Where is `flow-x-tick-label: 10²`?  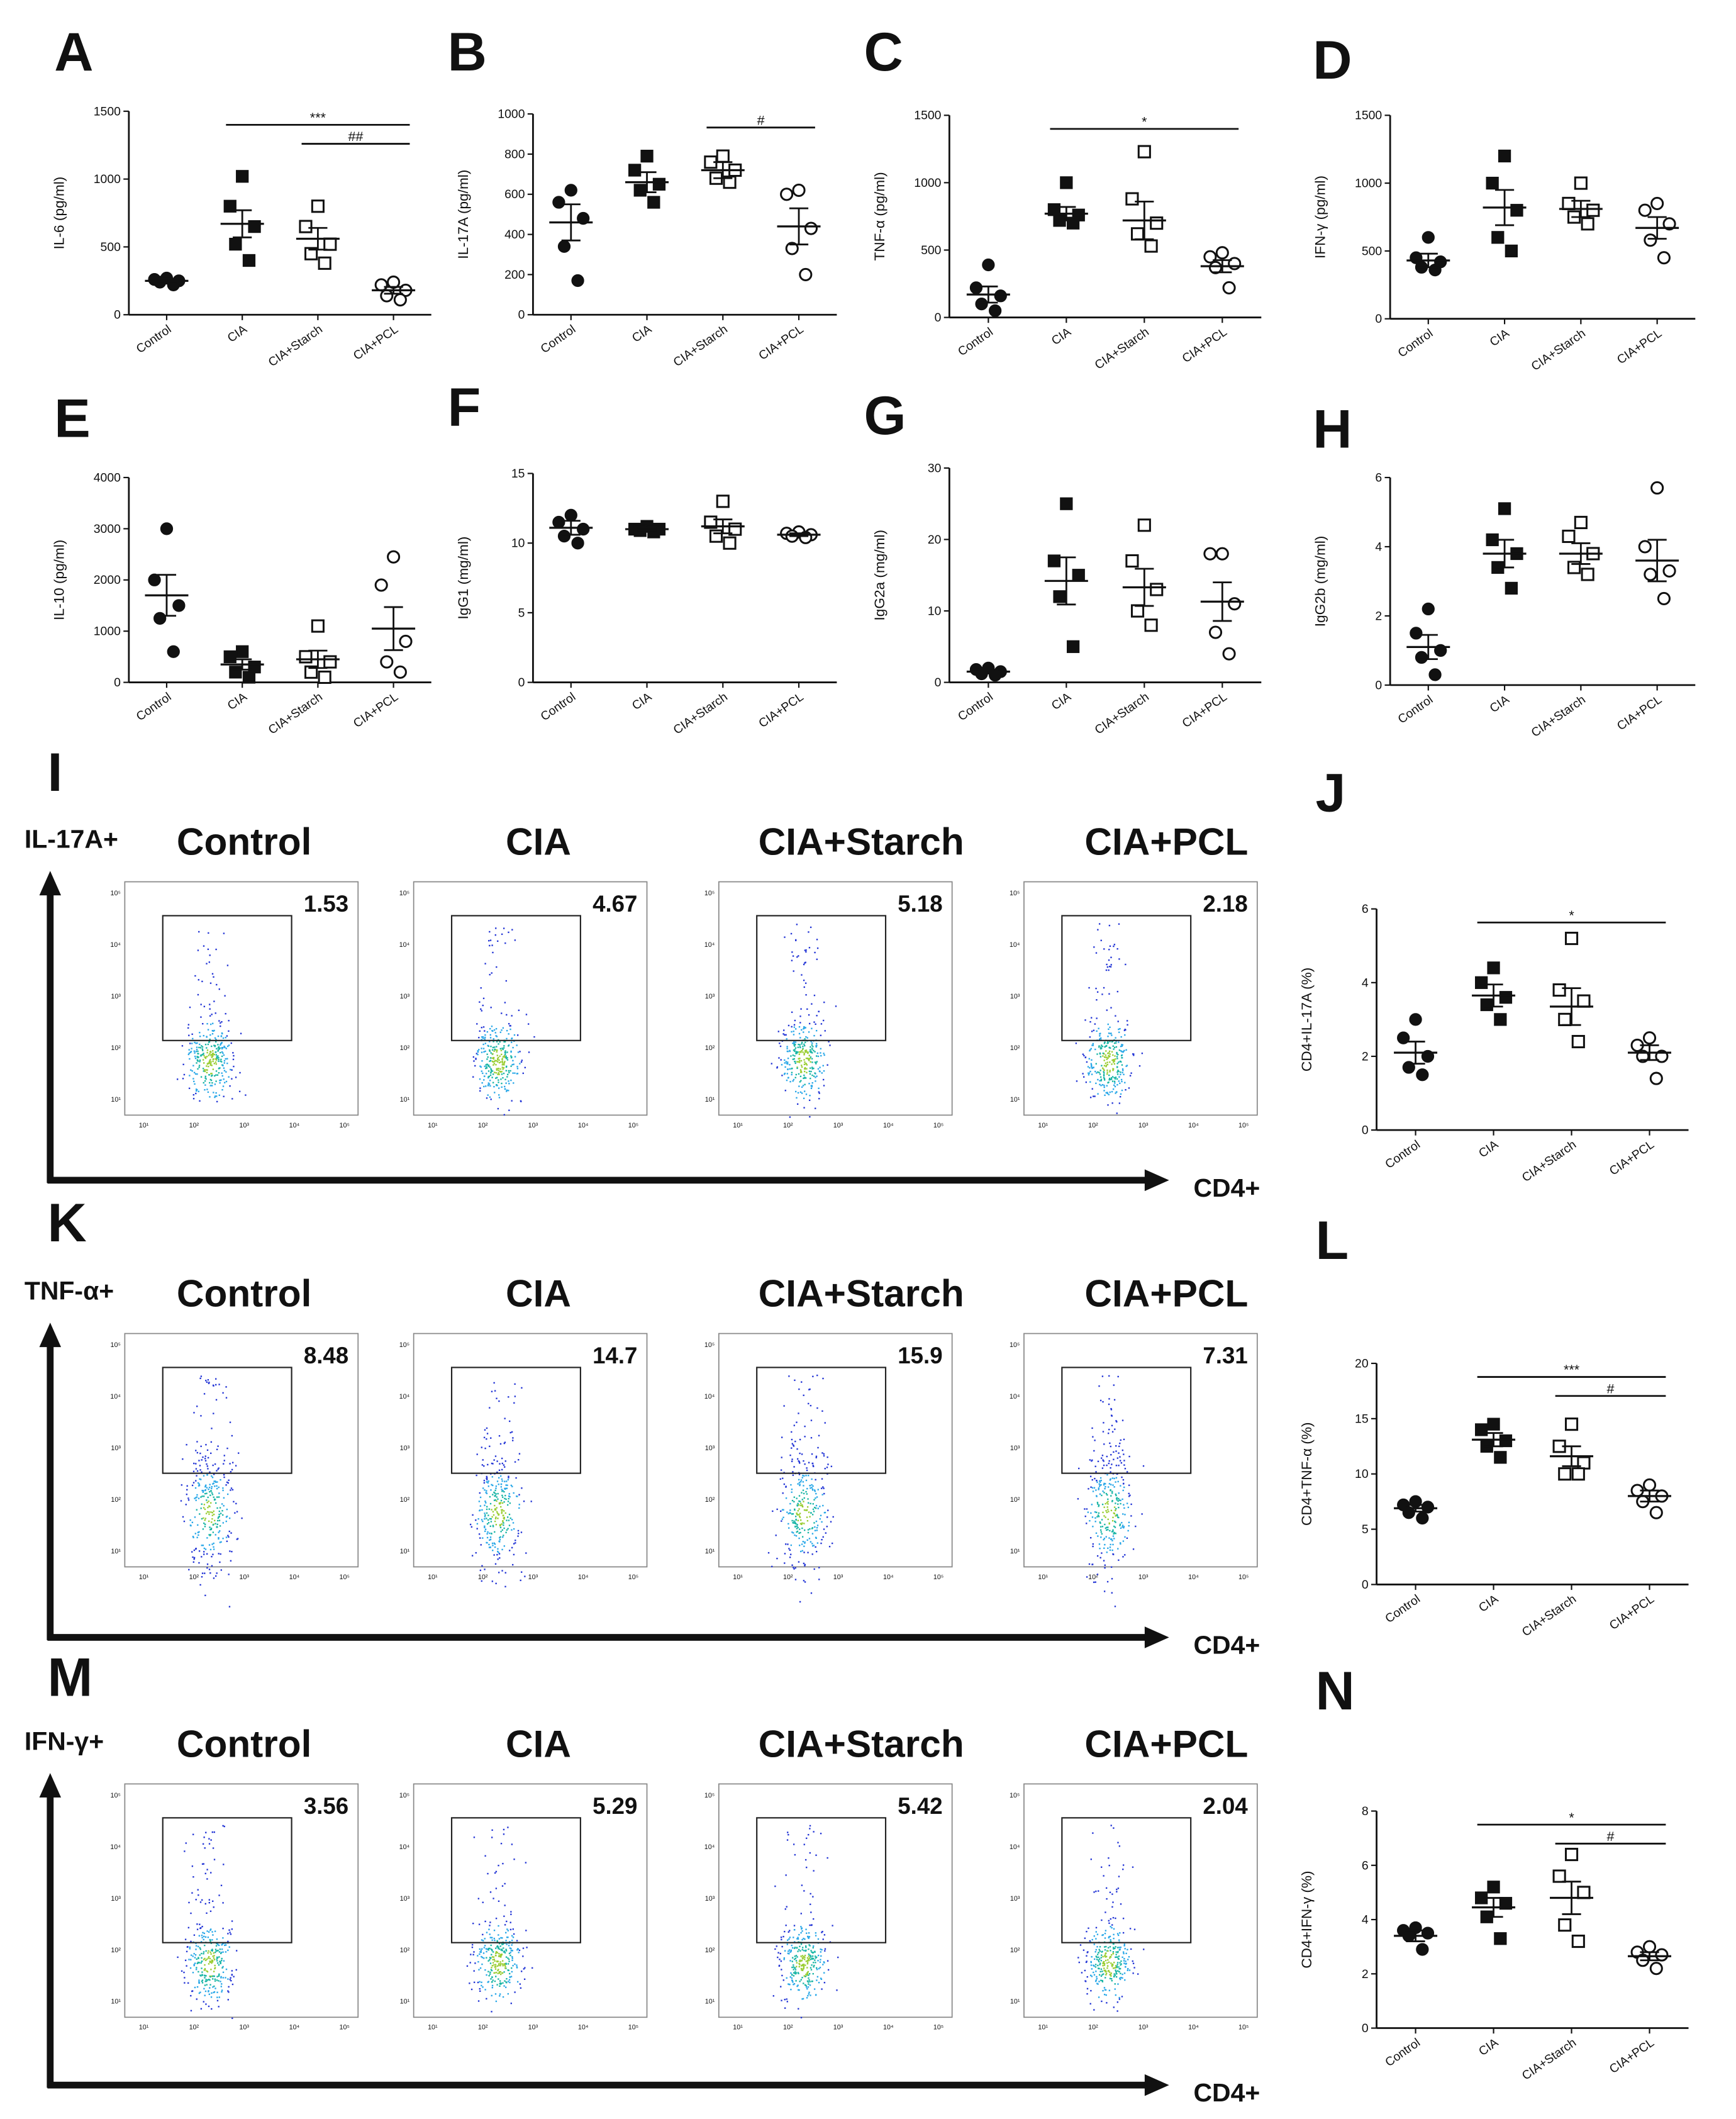
flow-x-tick-label: 10² is located at coordinates (788, 1125).